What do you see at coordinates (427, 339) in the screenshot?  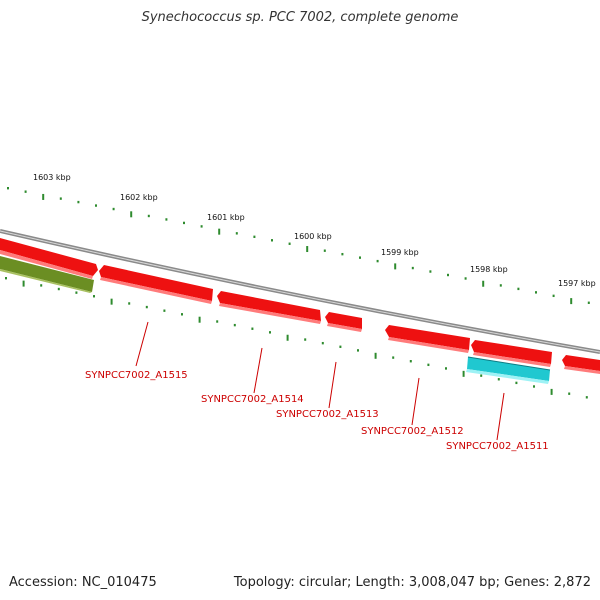 I see `gene-feature-a1512` at bounding box center [427, 339].